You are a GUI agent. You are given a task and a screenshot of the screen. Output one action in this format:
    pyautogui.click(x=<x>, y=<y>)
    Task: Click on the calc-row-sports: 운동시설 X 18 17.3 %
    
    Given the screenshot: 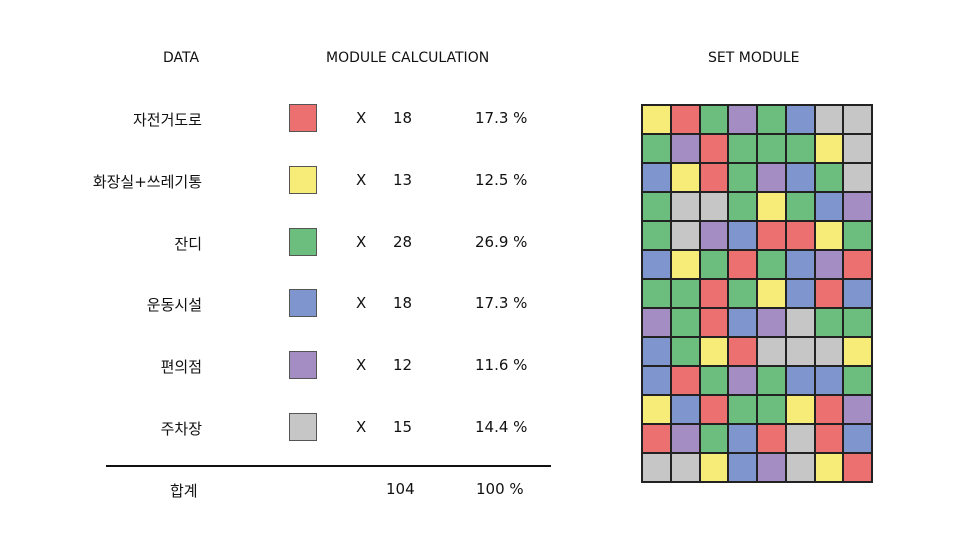 What is the action you would take?
    pyautogui.click(x=300, y=304)
    